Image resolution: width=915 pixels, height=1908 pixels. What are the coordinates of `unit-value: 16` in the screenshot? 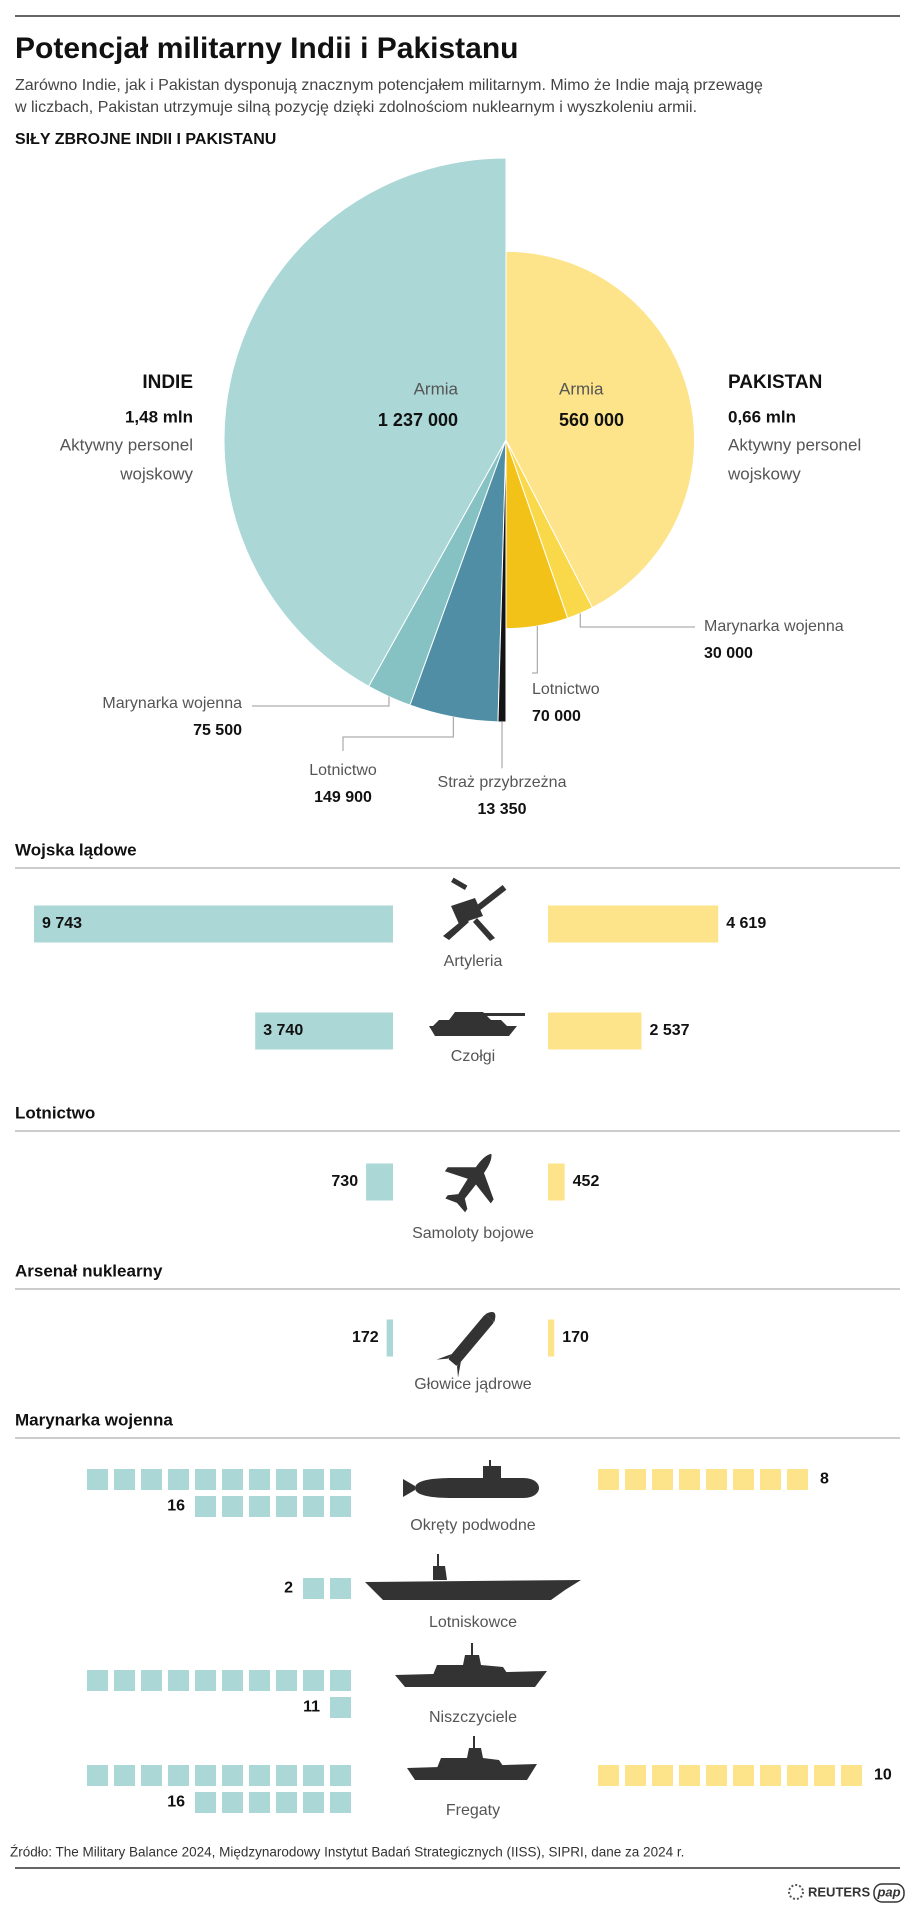 It's located at (176, 1506).